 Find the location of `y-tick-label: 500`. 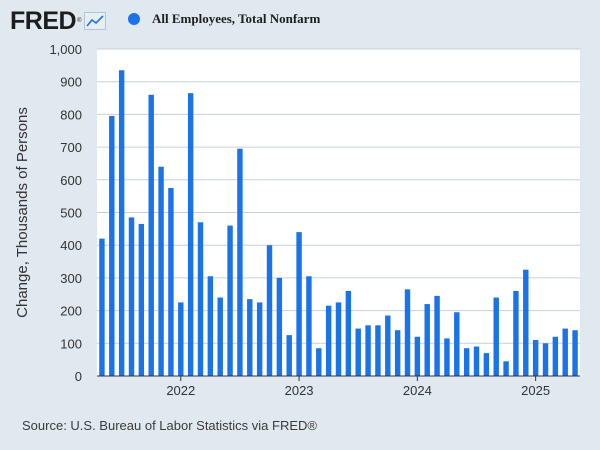

y-tick-label: 500 is located at coordinates (71, 213).